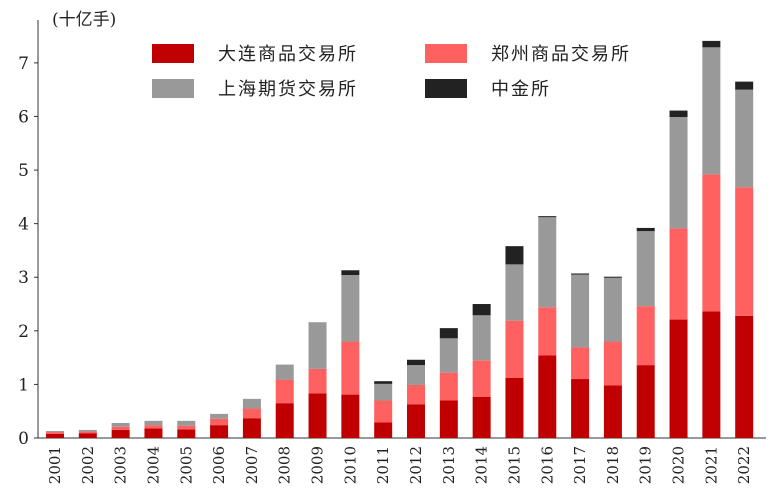  What do you see at coordinates (383, 382) in the screenshot?
I see `bar-segment-2011-s3` at bounding box center [383, 382].